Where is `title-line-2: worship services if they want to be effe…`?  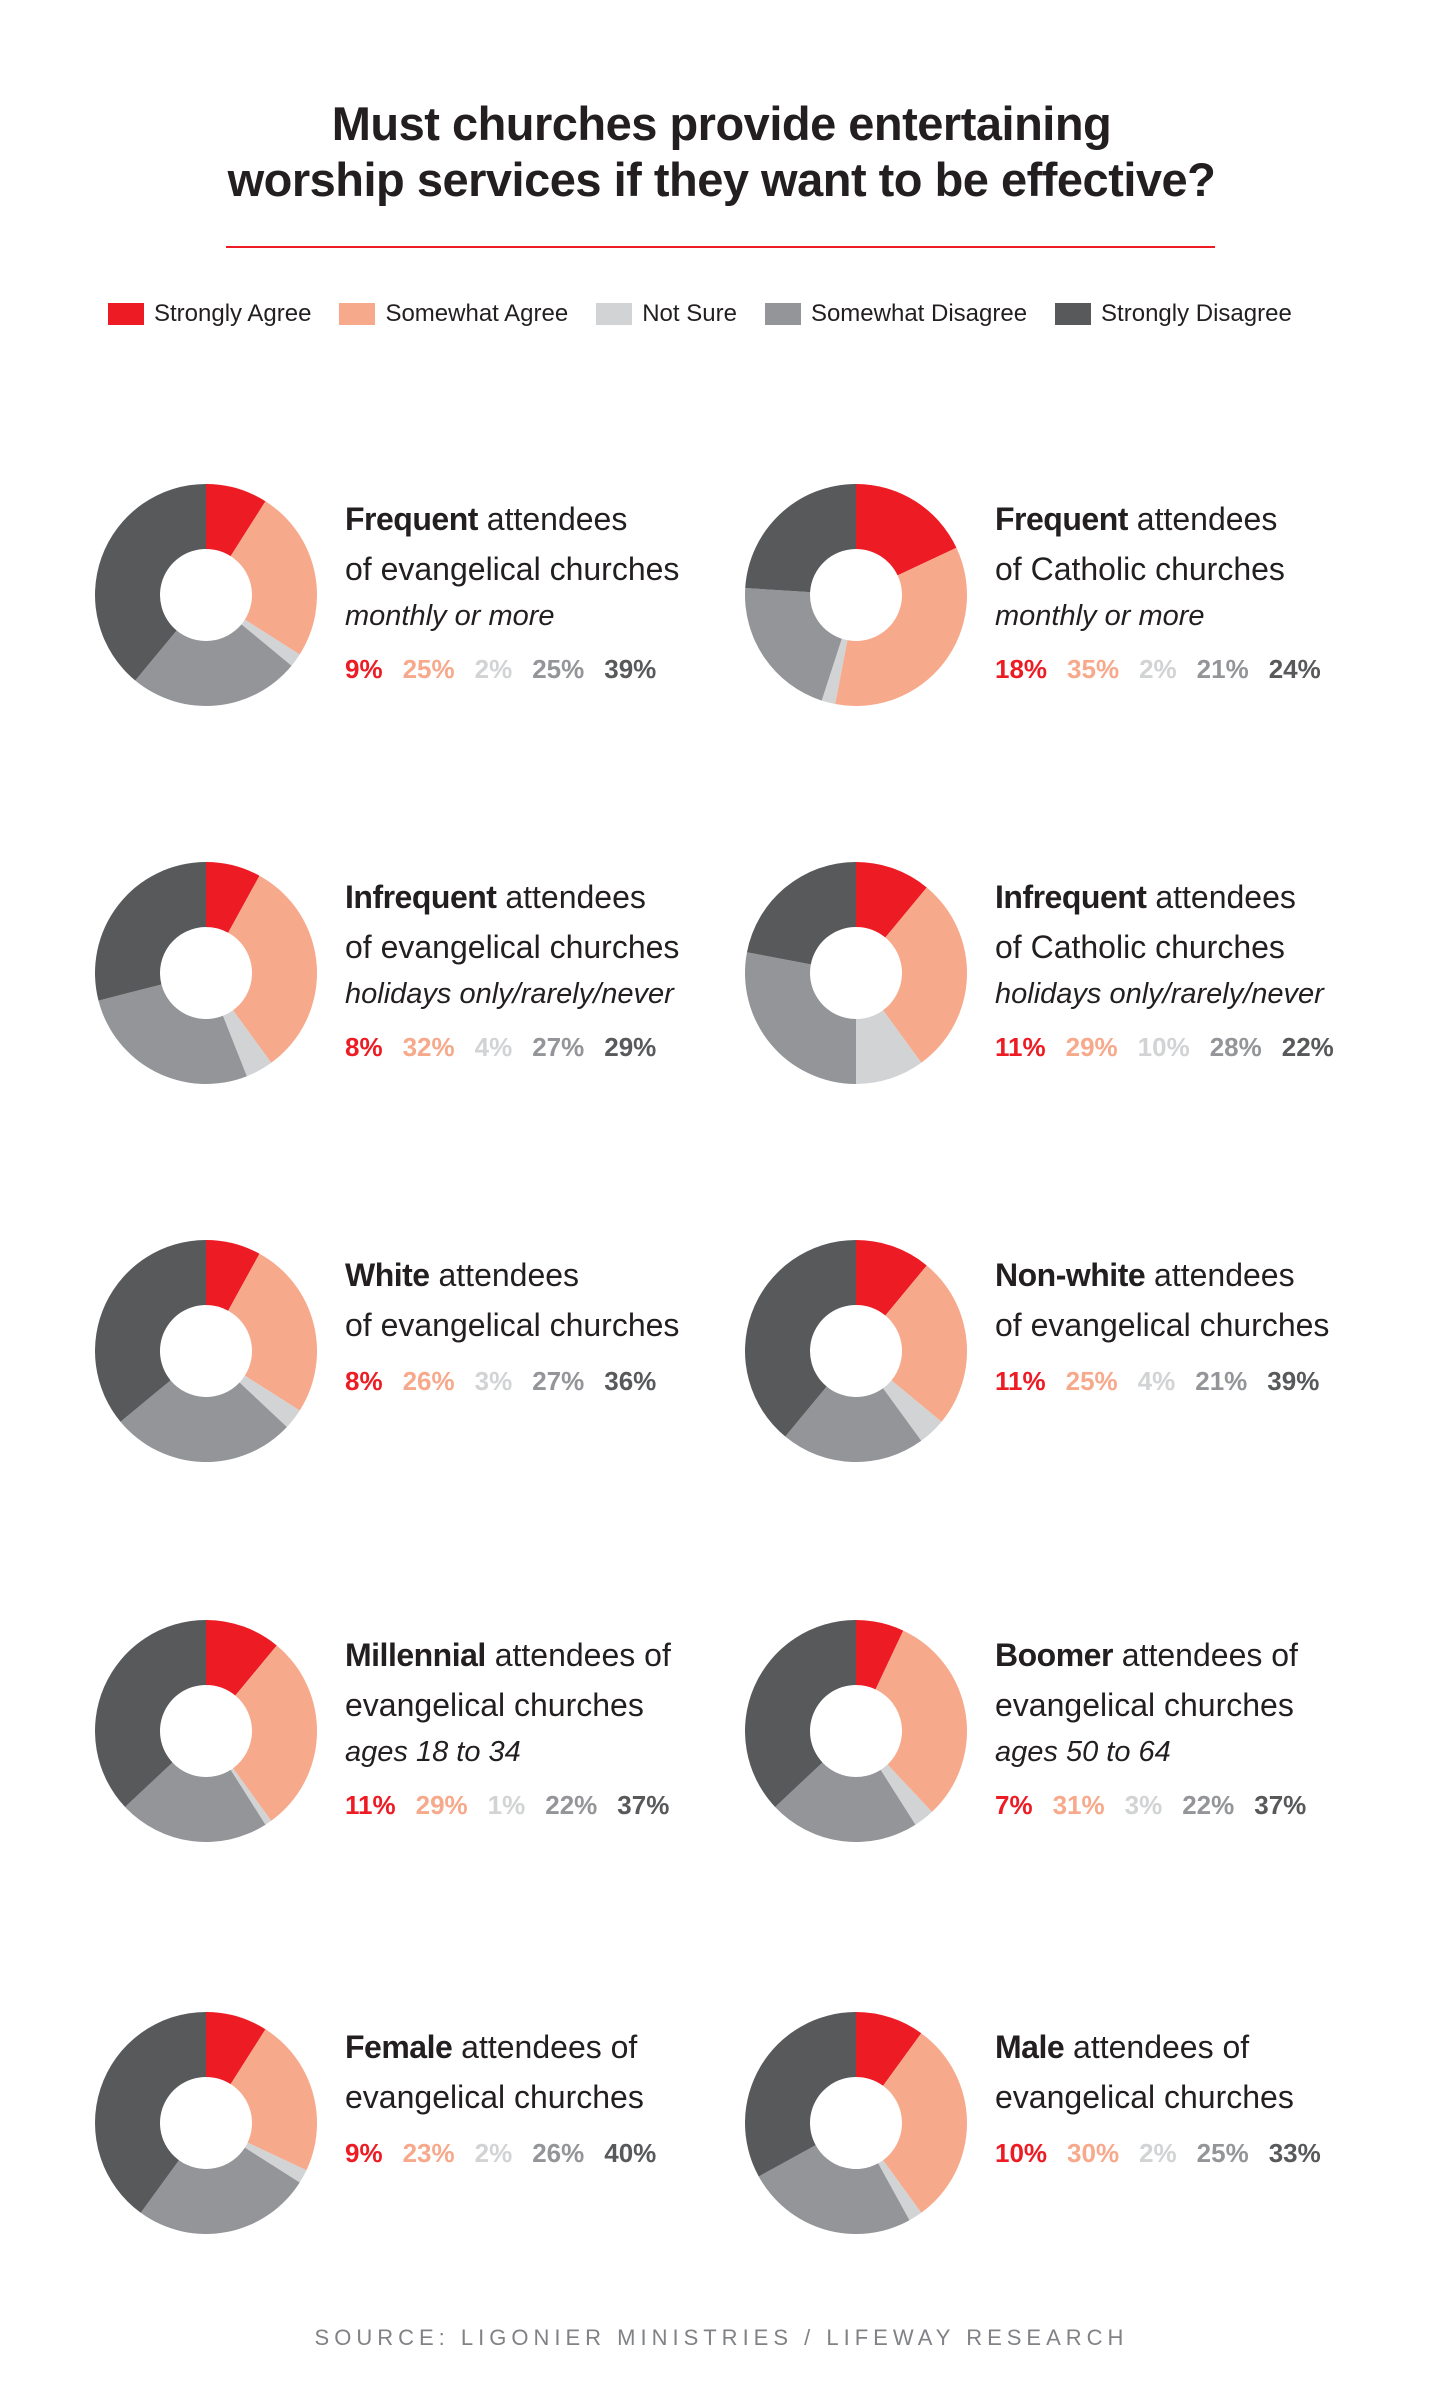 title-line-2: worship services if they want to be effe… is located at coordinates (721, 179).